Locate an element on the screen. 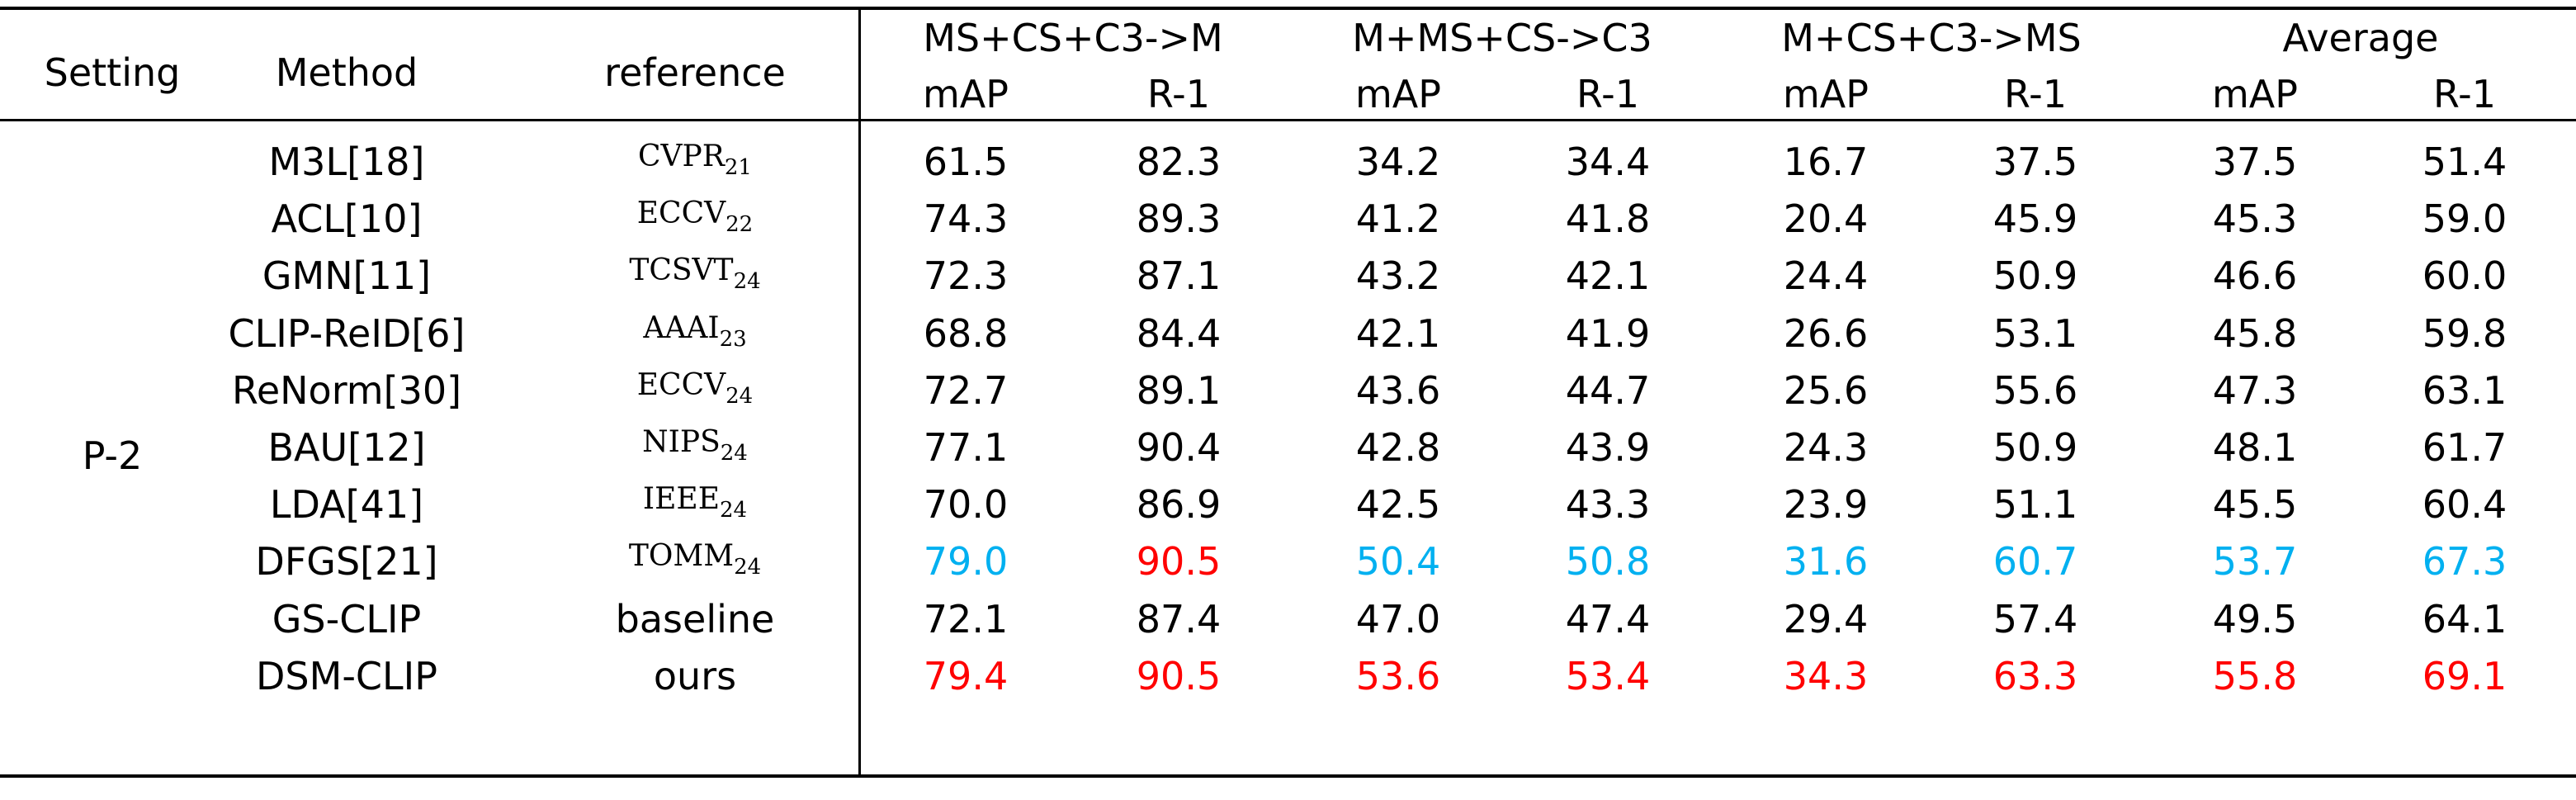 This screenshot has height=800, width=2576. reference-label: ours is located at coordinates (695, 676).